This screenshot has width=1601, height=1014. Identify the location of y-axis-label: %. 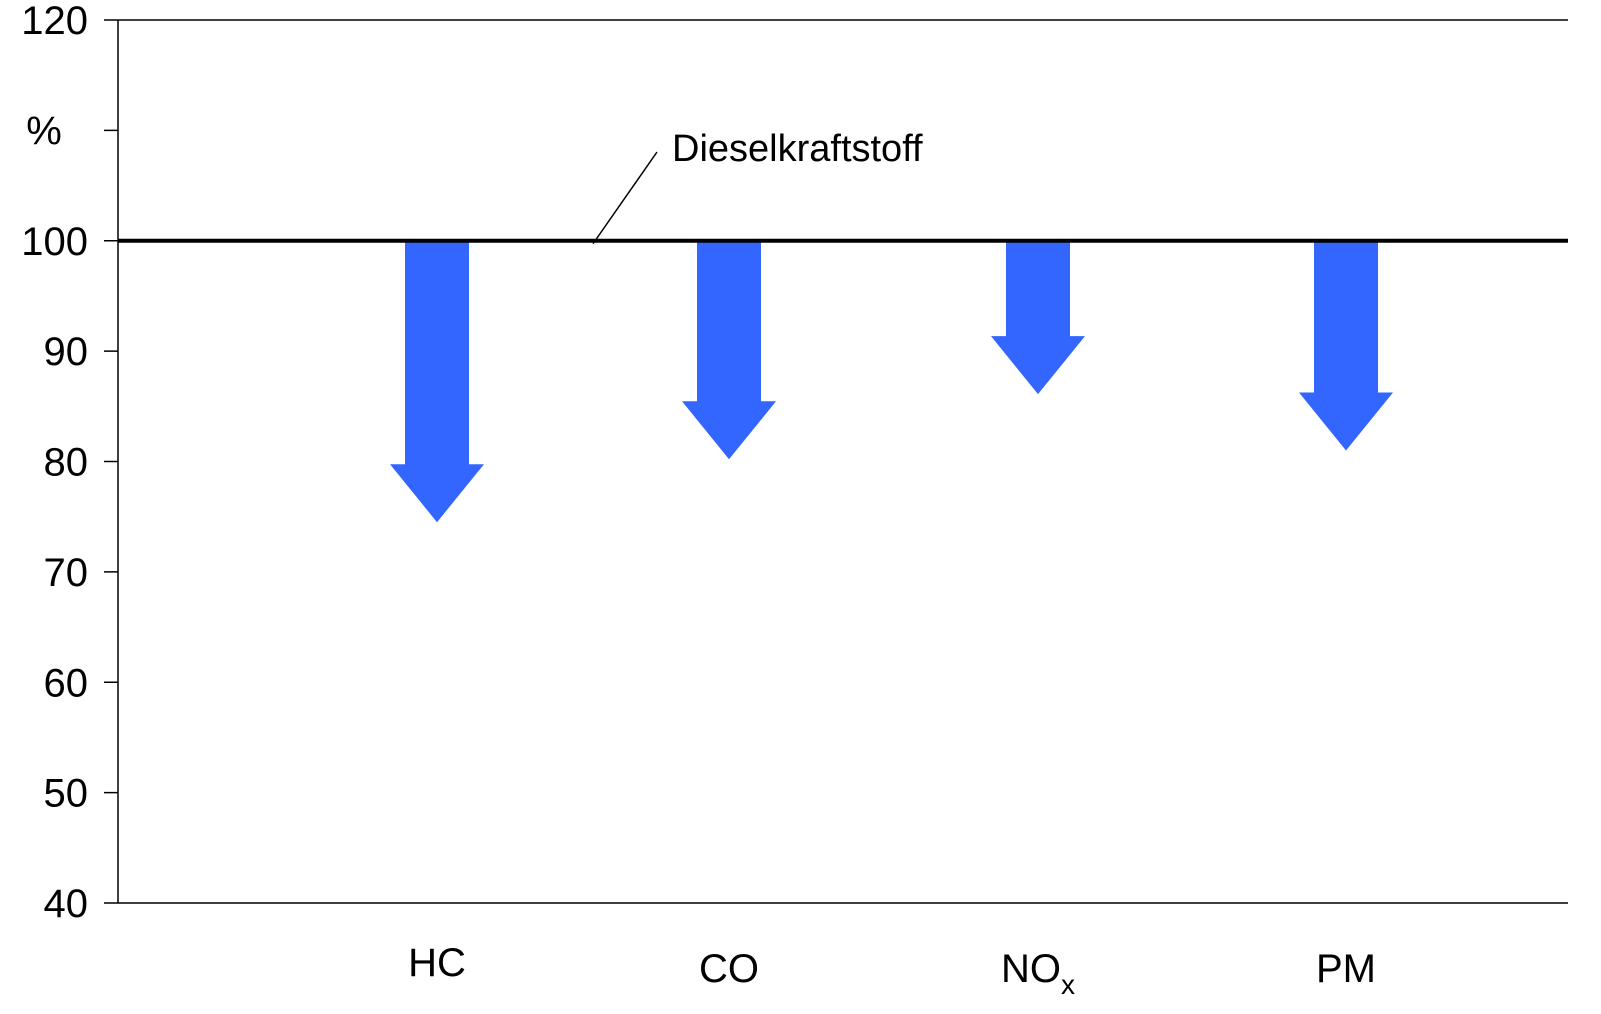
(44, 131).